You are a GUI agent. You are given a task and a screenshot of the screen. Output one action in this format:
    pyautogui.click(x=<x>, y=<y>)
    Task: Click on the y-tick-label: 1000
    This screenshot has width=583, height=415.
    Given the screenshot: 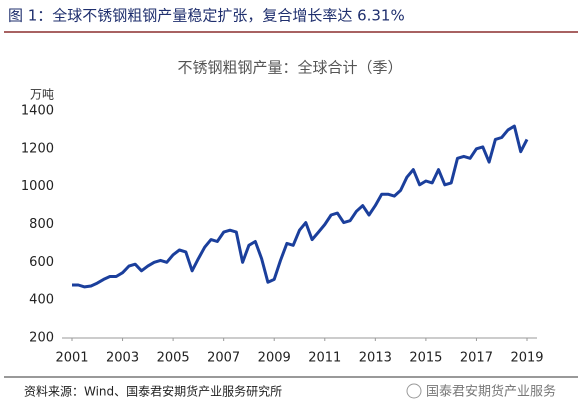 What is the action you would take?
    pyautogui.click(x=37, y=186)
    